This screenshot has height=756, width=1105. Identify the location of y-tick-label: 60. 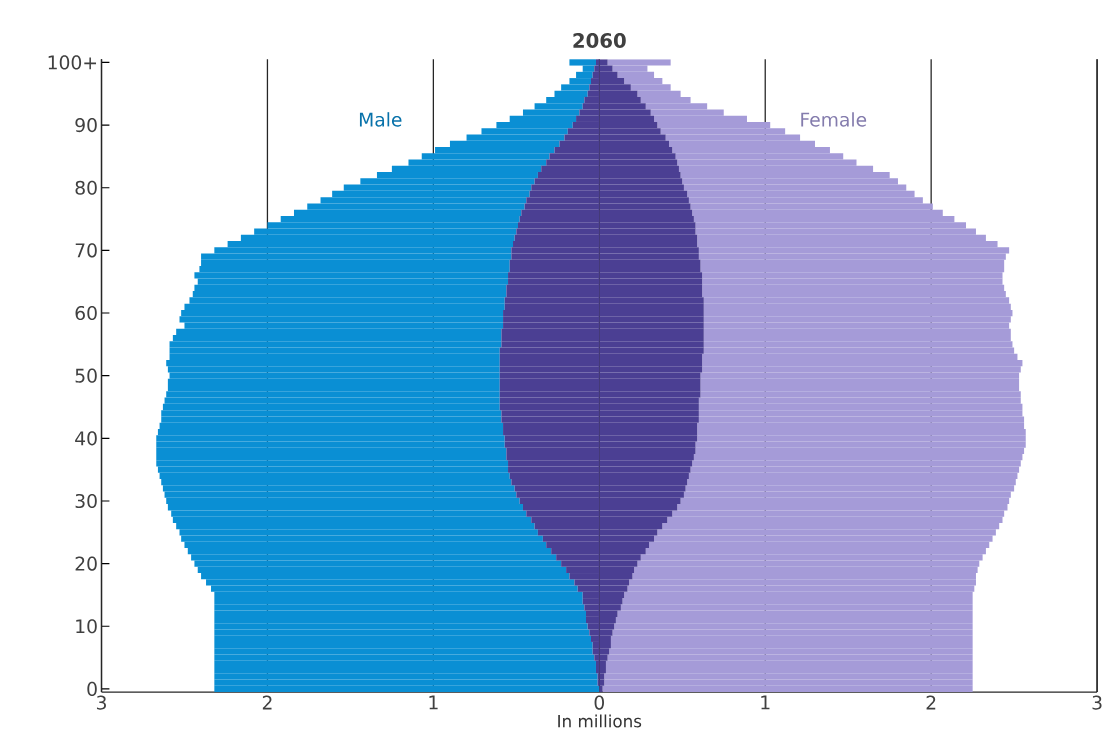
(86, 312).